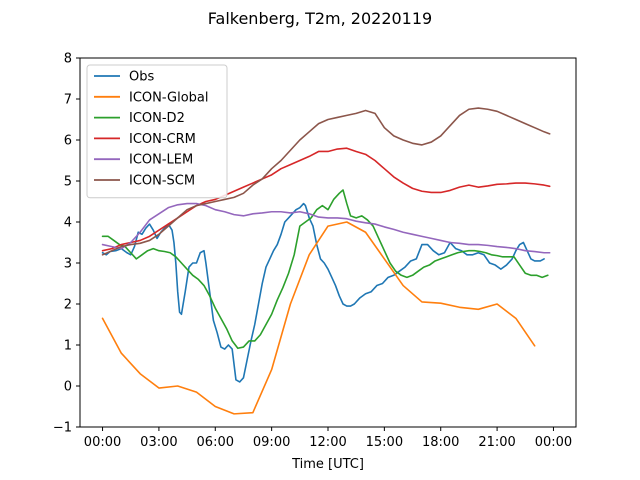 This screenshot has width=640, height=480. I want to click on y-tick-label: 1, so click(68, 346).